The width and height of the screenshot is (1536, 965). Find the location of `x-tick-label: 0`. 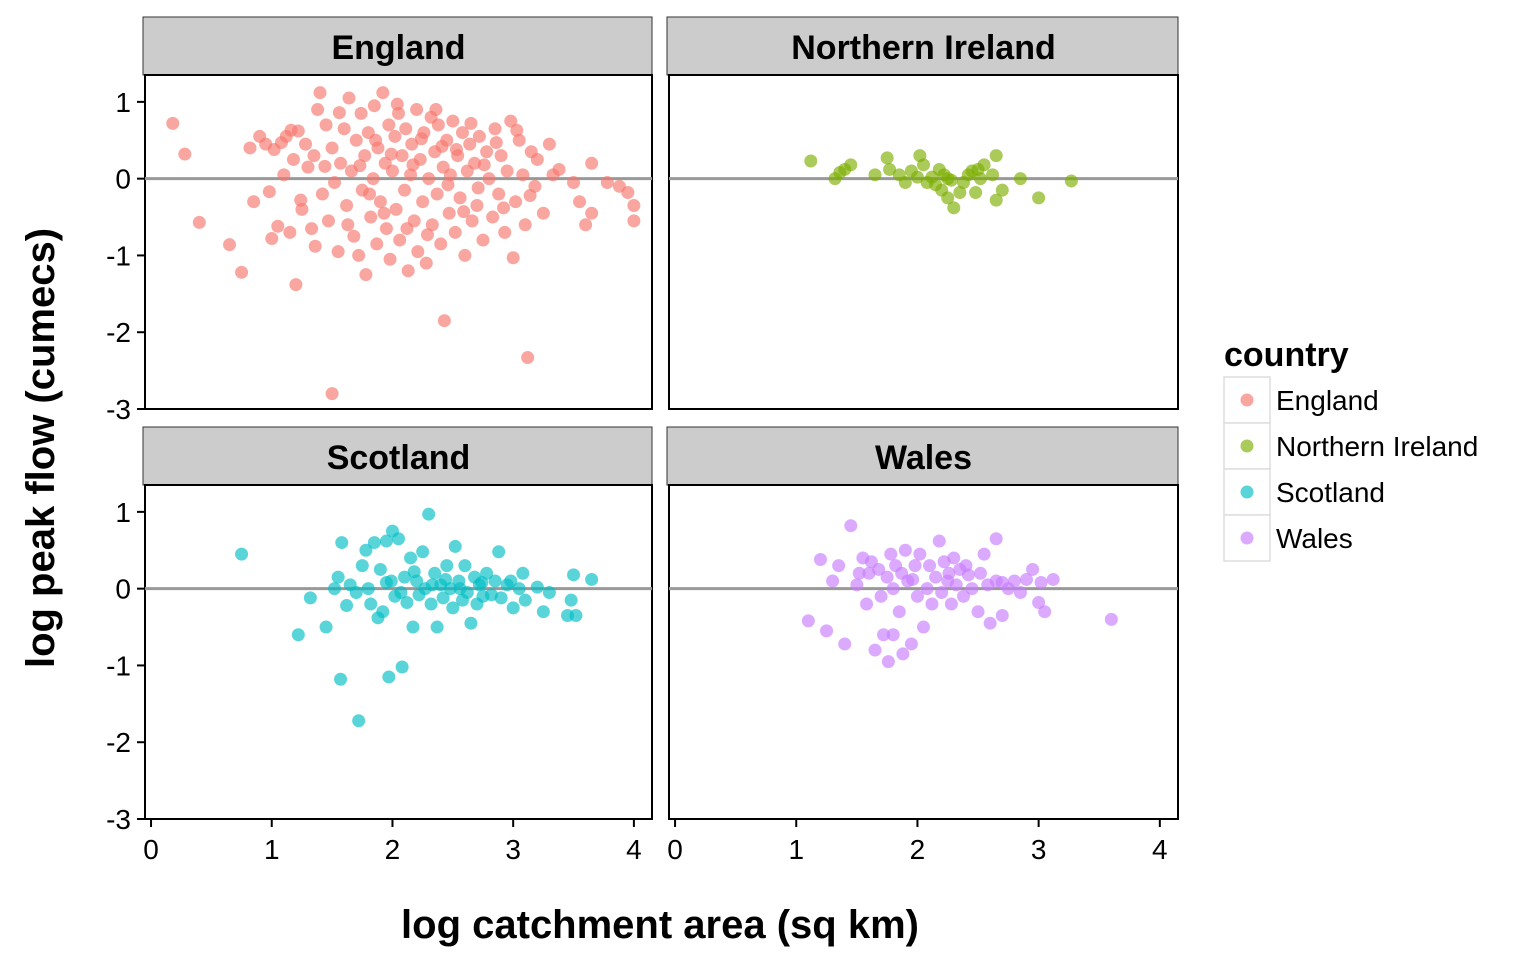

x-tick-label: 0 is located at coordinates (675, 849).